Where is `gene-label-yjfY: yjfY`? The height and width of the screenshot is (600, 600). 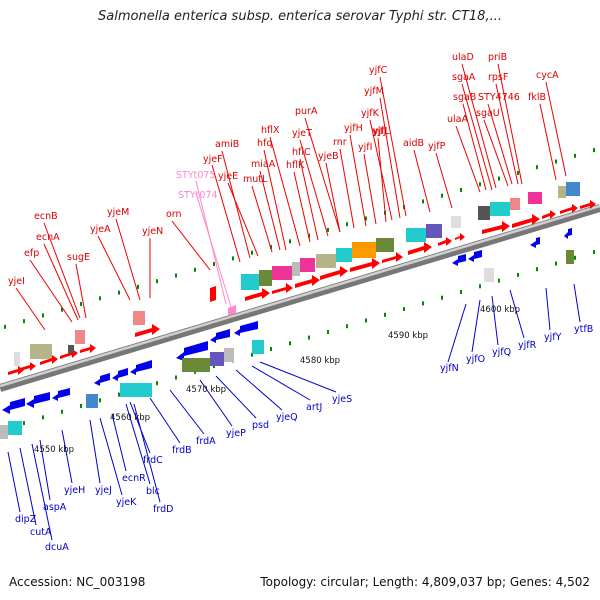
gene-label-yjfY: yjfY is located at coordinates (553, 337).